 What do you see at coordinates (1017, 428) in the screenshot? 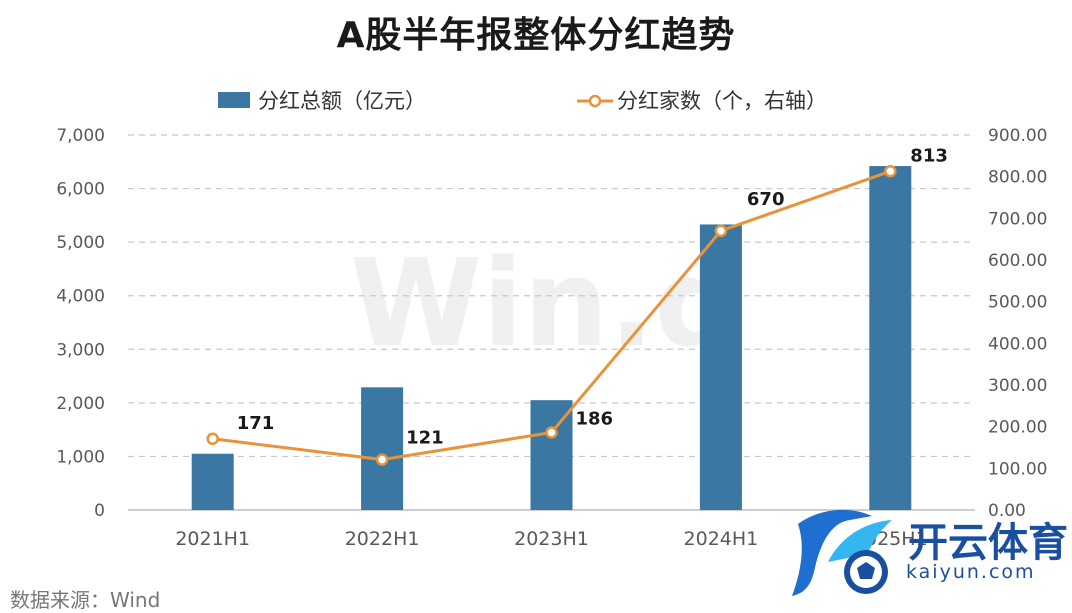
I see `y-right-tick-label: 200.00` at bounding box center [1017, 428].